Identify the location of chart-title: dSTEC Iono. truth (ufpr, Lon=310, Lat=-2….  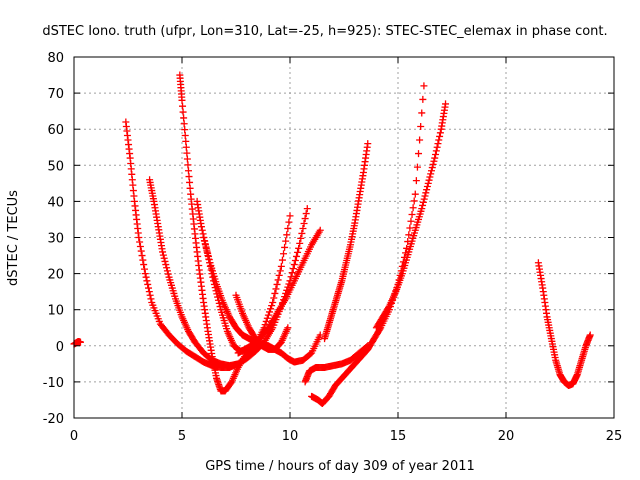
(324, 31).